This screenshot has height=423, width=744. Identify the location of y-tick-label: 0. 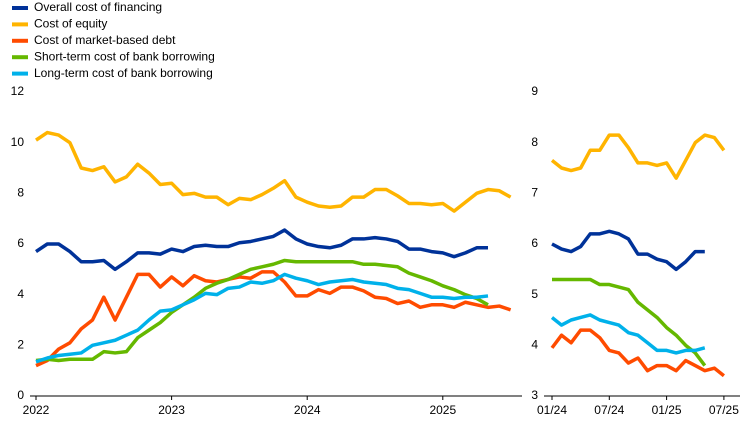
(20, 395).